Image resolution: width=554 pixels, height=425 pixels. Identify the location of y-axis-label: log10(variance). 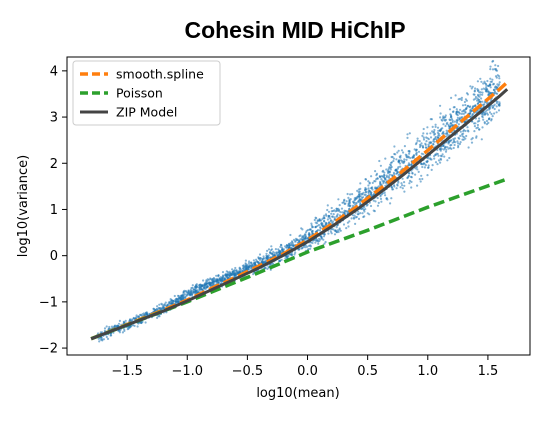
(23, 206).